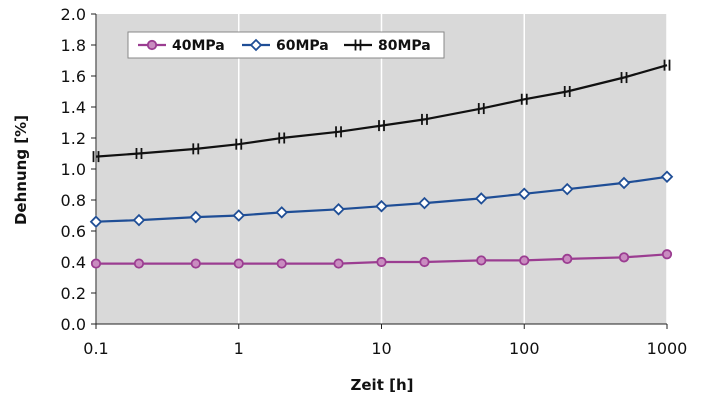  Describe the element at coordinates (524, 348) in the screenshot. I see `x-tick-label: 100` at that location.